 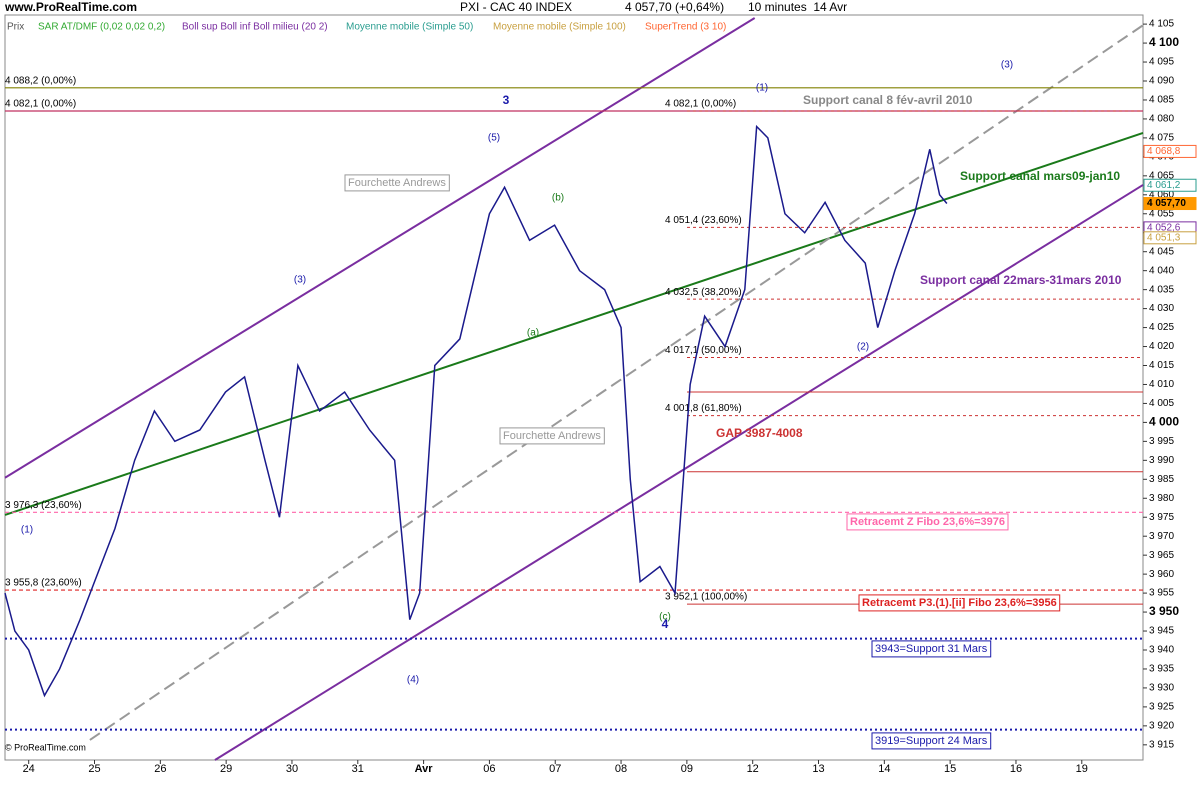 I want to click on y-tick-label: 4 105, so click(x=1161, y=24).